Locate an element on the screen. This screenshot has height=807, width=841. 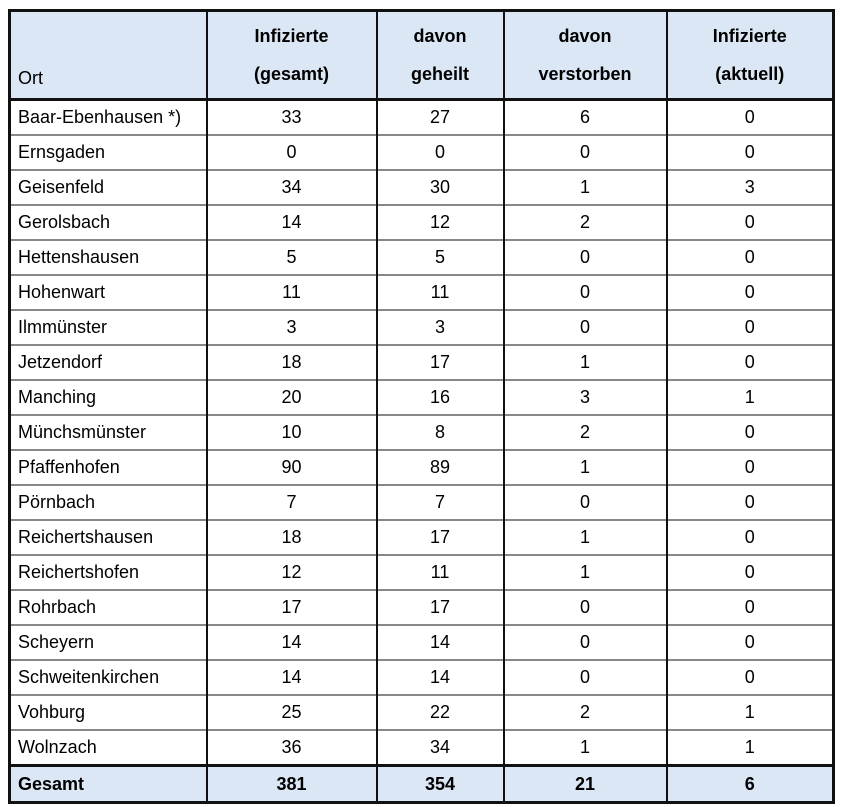
table-row: Gerolsbach 14 12 2 0 is located at coordinates (421, 222).